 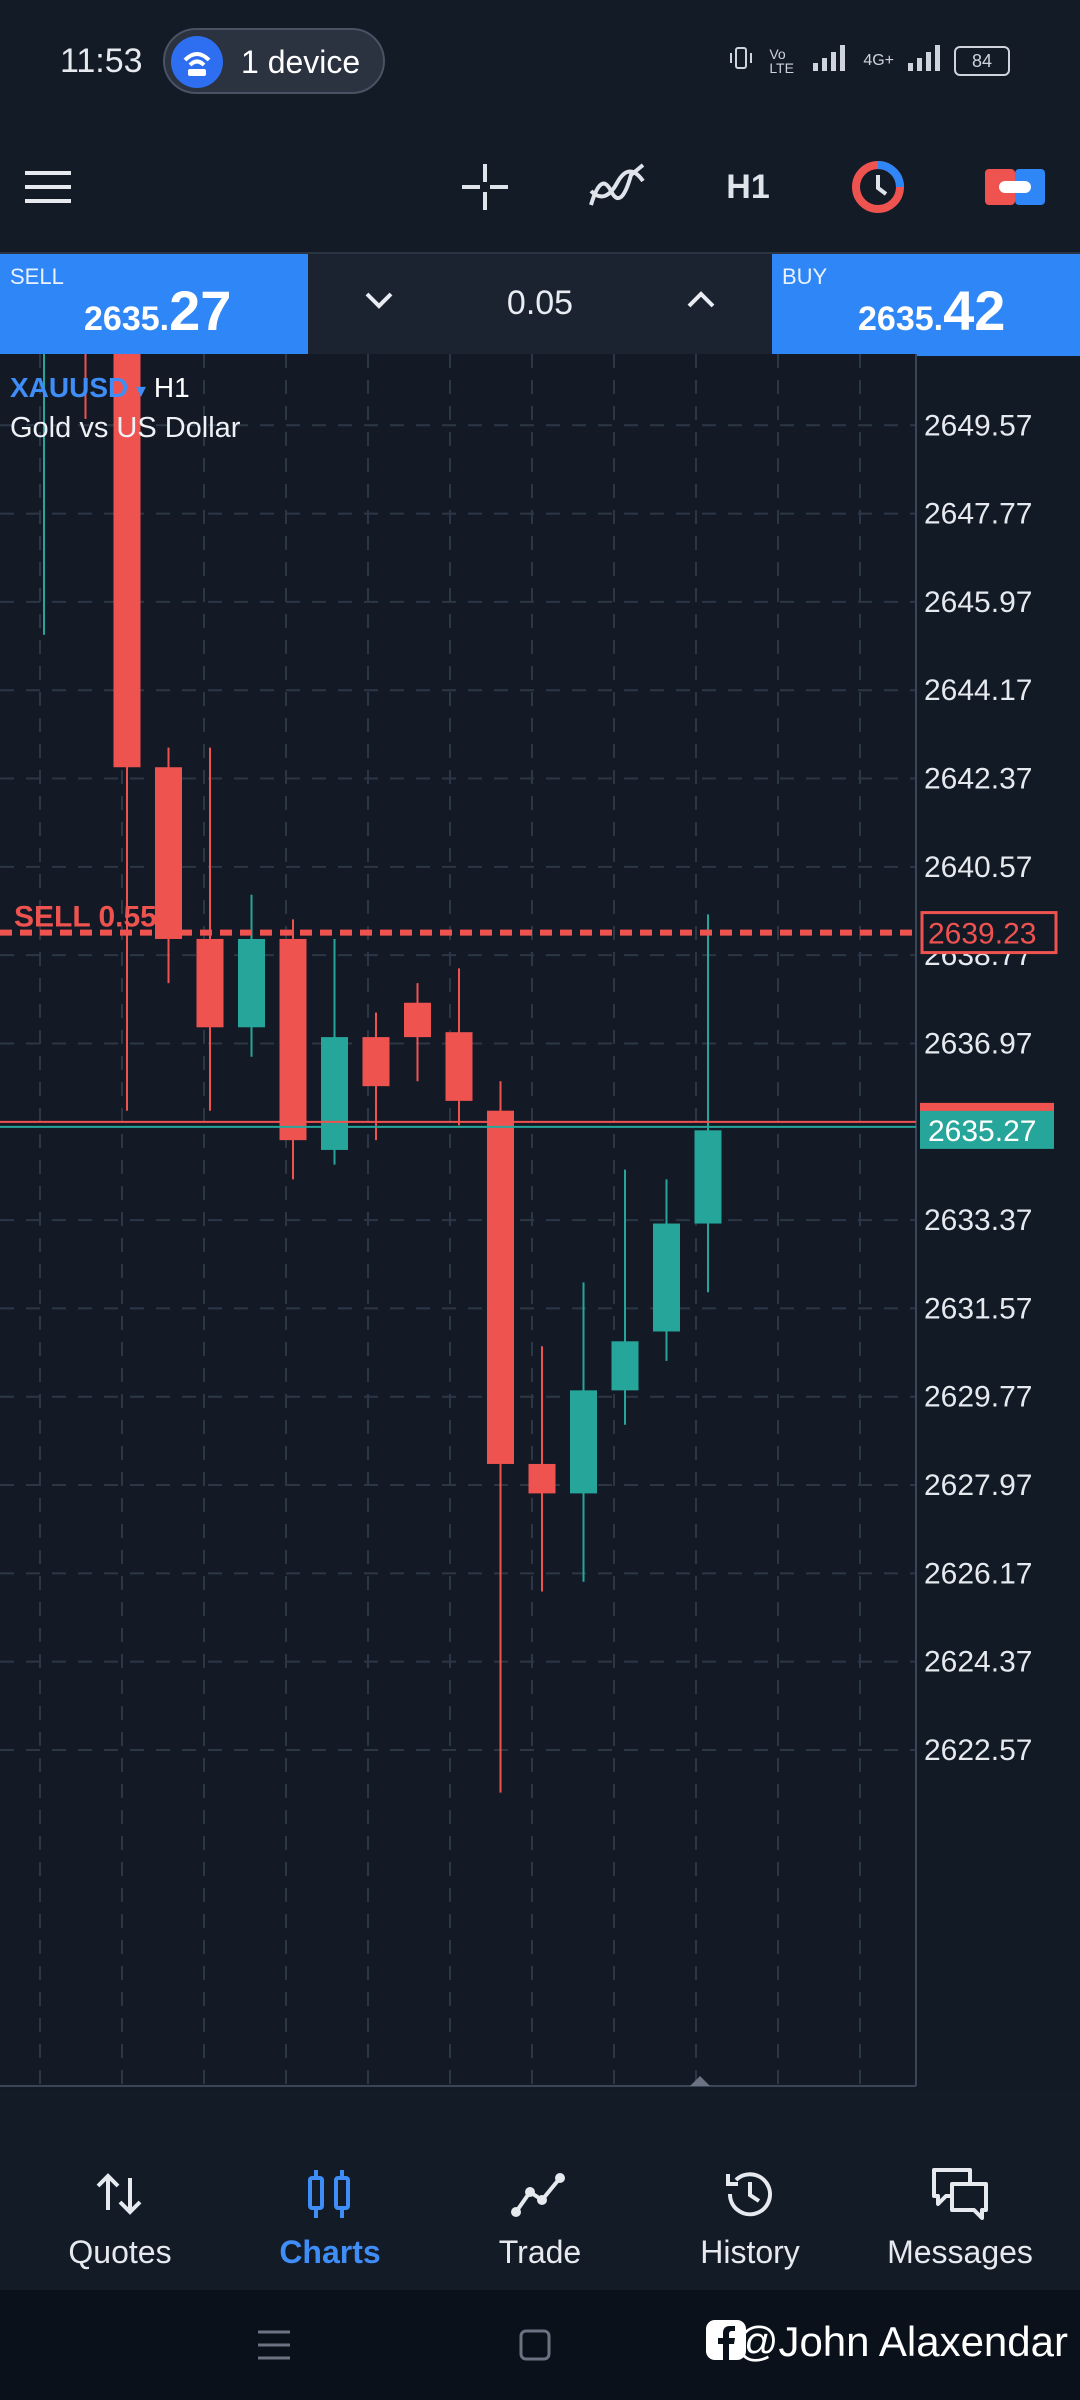 What do you see at coordinates (726, 2342) in the screenshot?
I see `facebook-icon` at bounding box center [726, 2342].